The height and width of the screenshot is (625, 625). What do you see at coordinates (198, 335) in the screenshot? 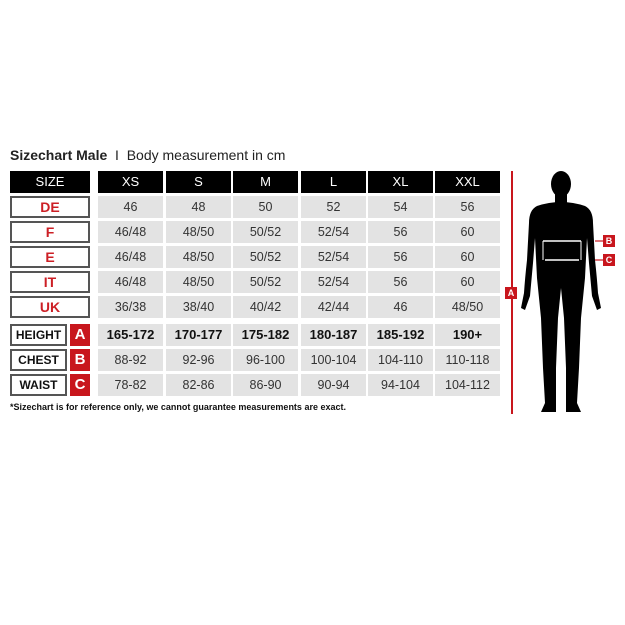
I see `measurement-cell: 170-177` at bounding box center [198, 335].